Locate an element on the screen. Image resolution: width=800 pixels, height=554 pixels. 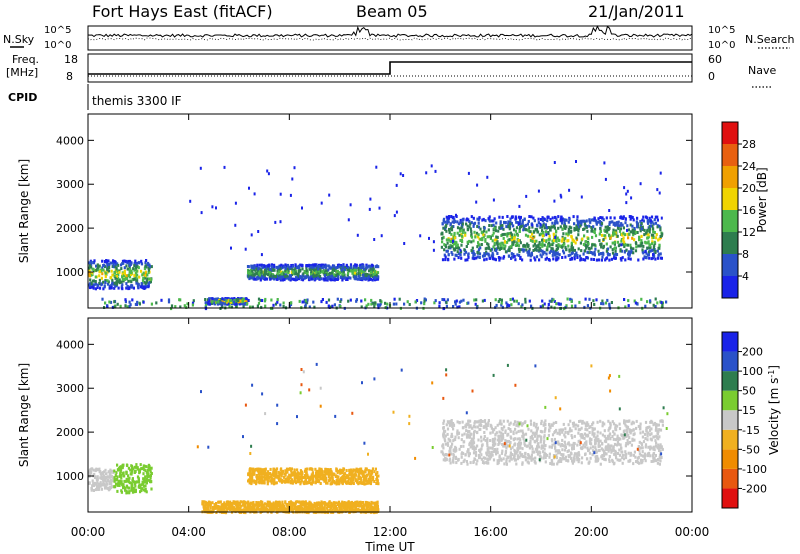
velocity-cell-1943 is located at coordinates (531, 455).